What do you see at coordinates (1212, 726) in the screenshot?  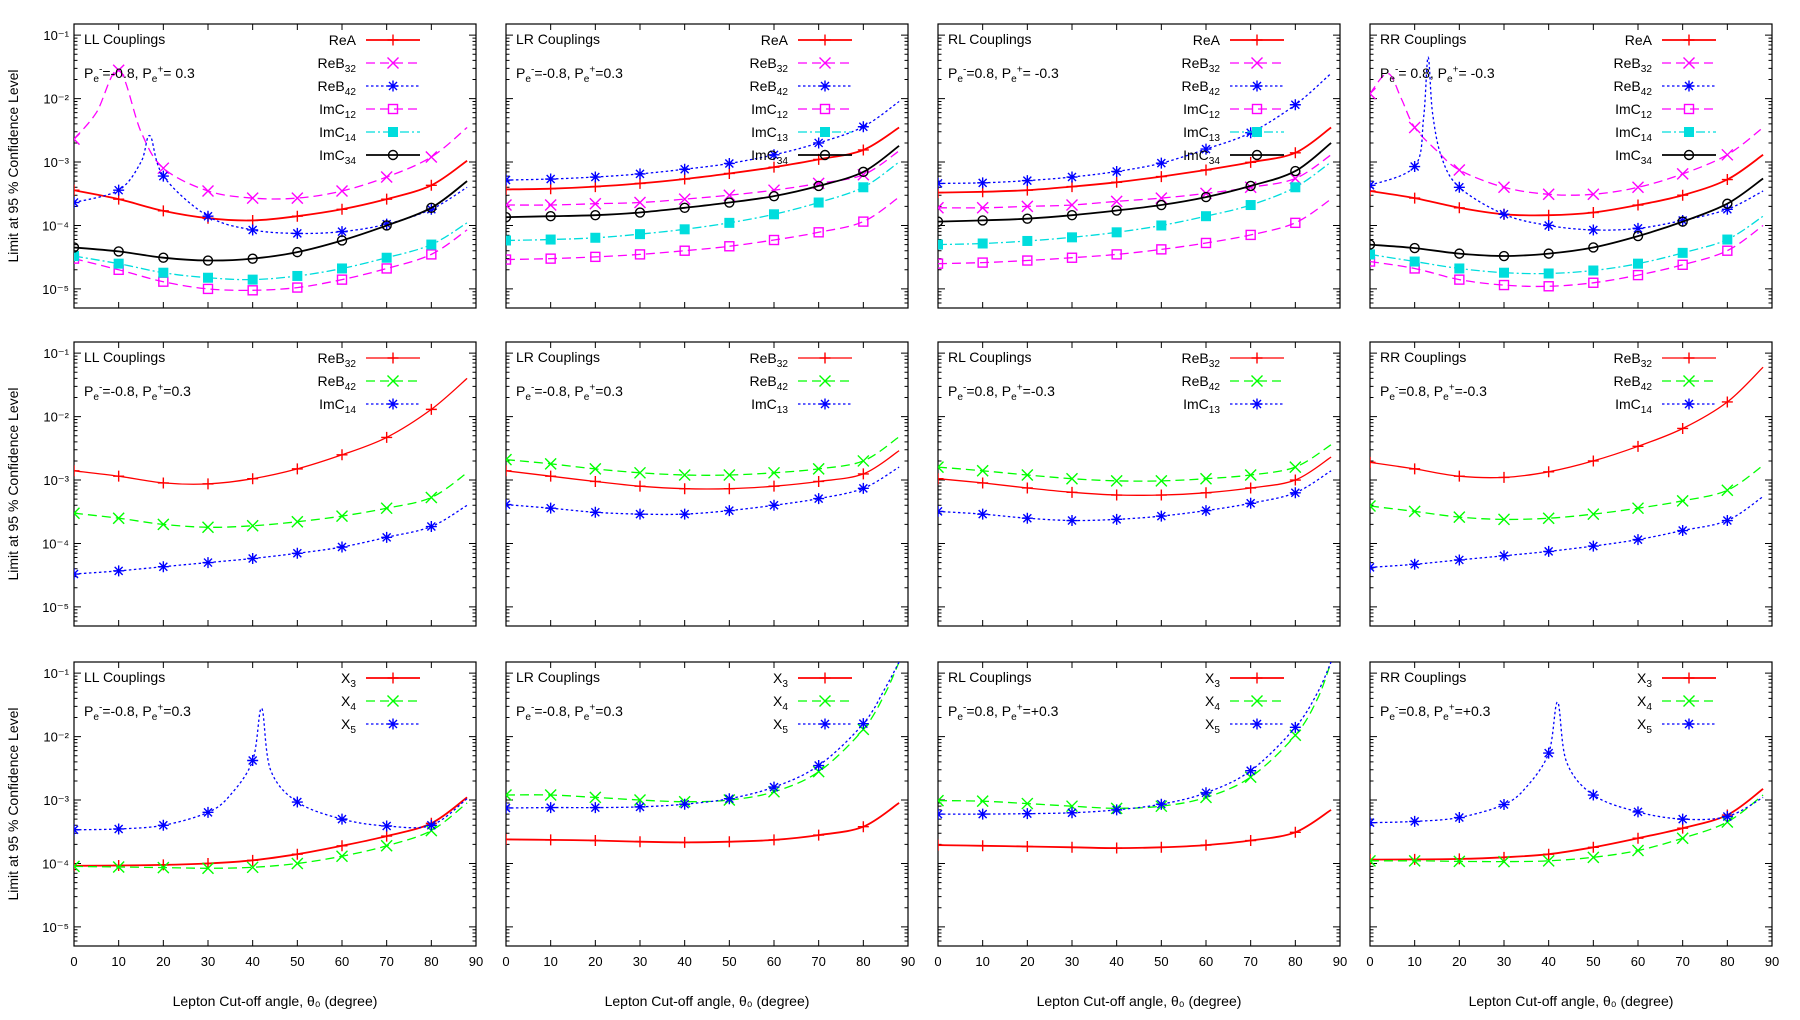 I see `legend-label: X5` at bounding box center [1212, 726].